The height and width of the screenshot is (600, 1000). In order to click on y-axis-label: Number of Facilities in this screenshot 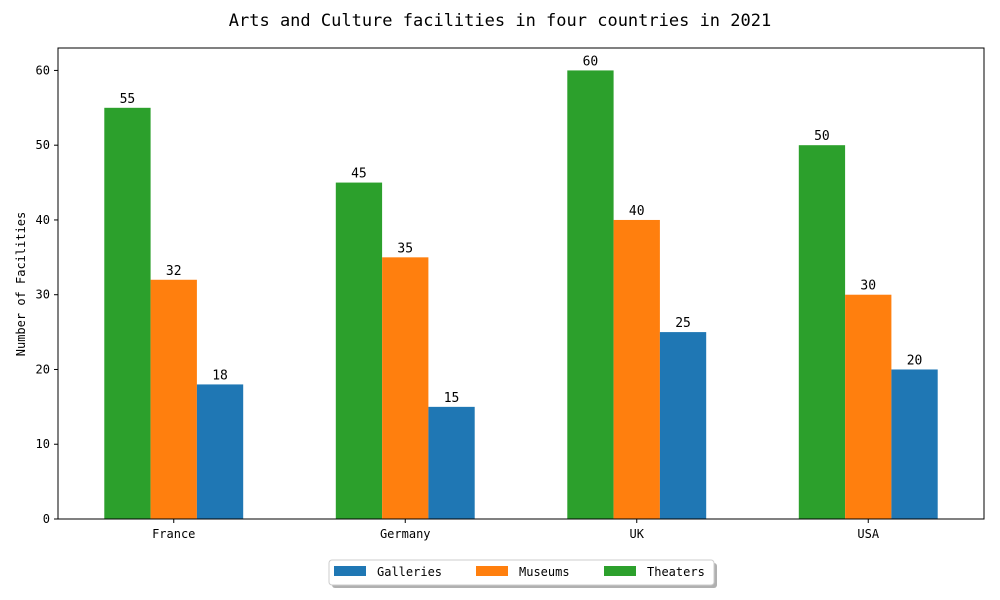, I will do `click(21, 284)`.